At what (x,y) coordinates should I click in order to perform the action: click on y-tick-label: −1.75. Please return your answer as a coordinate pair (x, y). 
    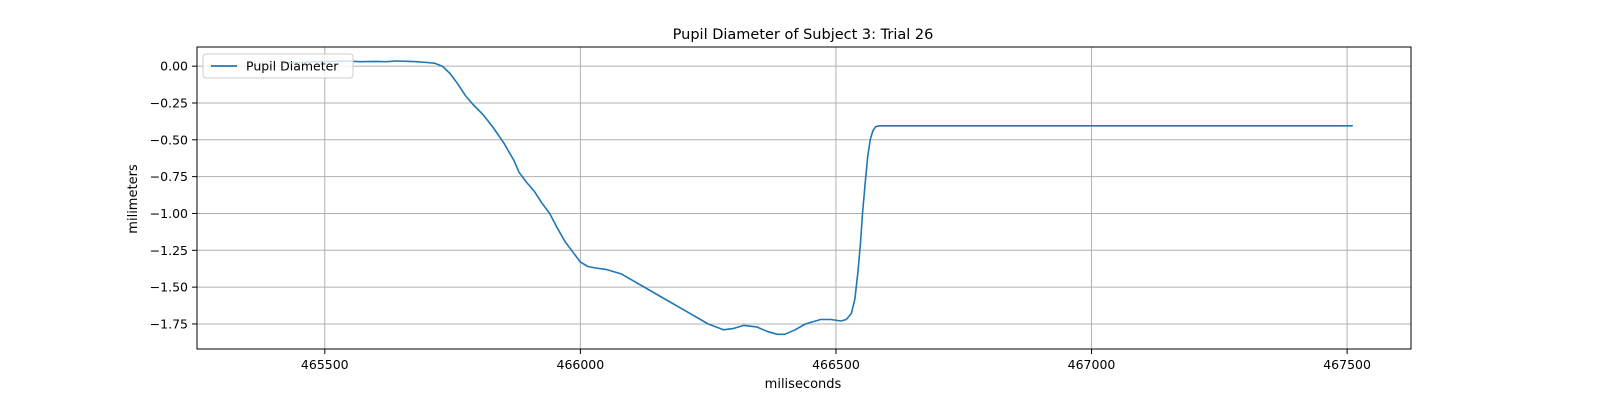
    Looking at the image, I should click on (169, 323).